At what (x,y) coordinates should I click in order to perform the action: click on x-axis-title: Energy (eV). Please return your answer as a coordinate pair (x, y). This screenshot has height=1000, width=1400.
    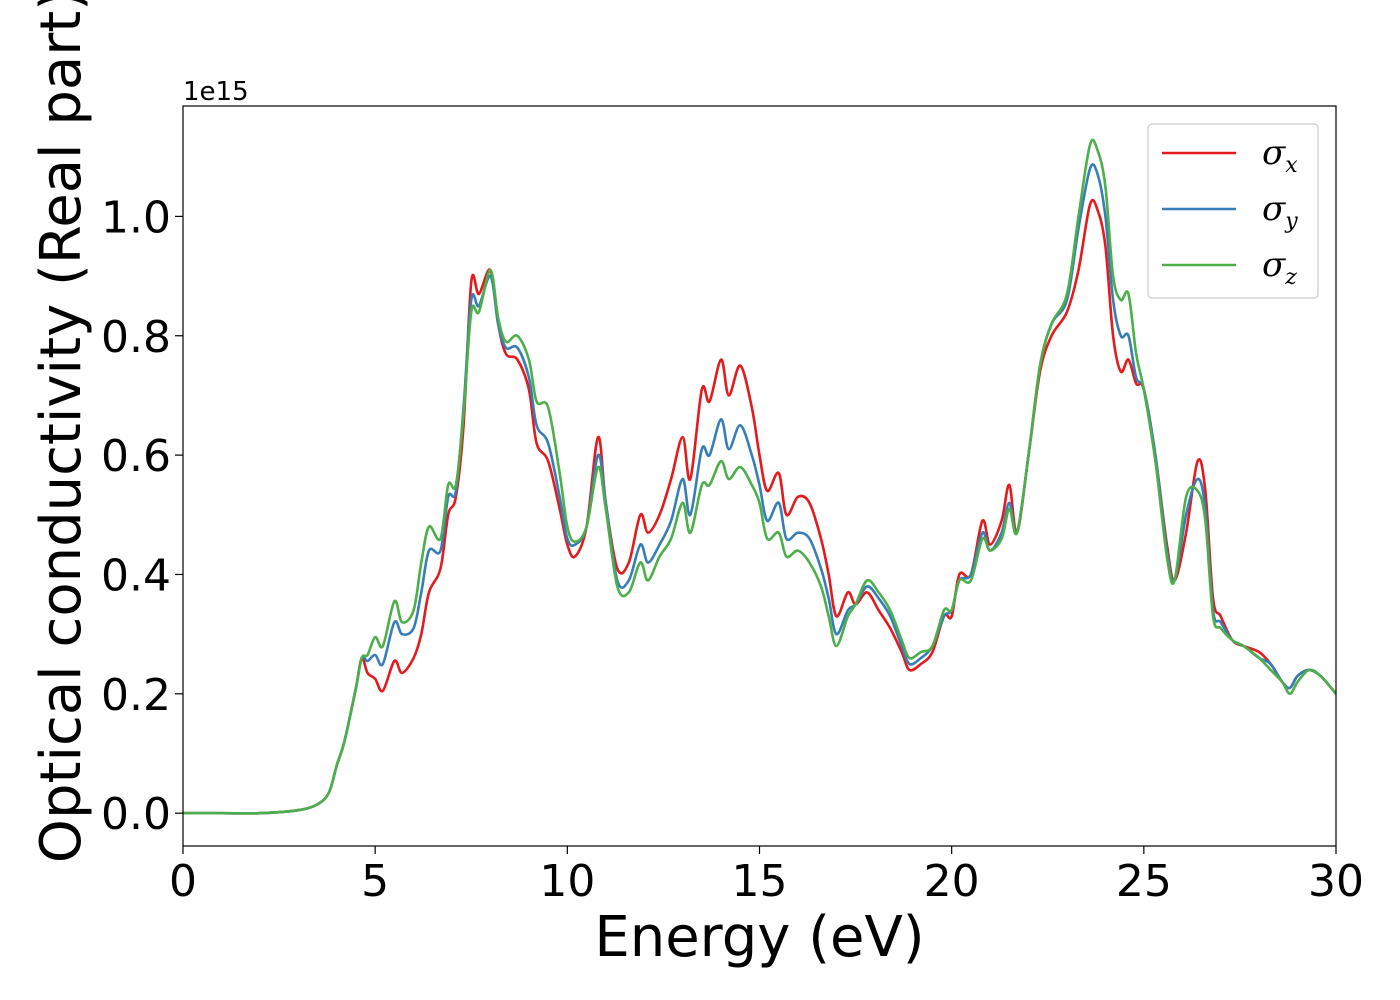
    Looking at the image, I should click on (759, 937).